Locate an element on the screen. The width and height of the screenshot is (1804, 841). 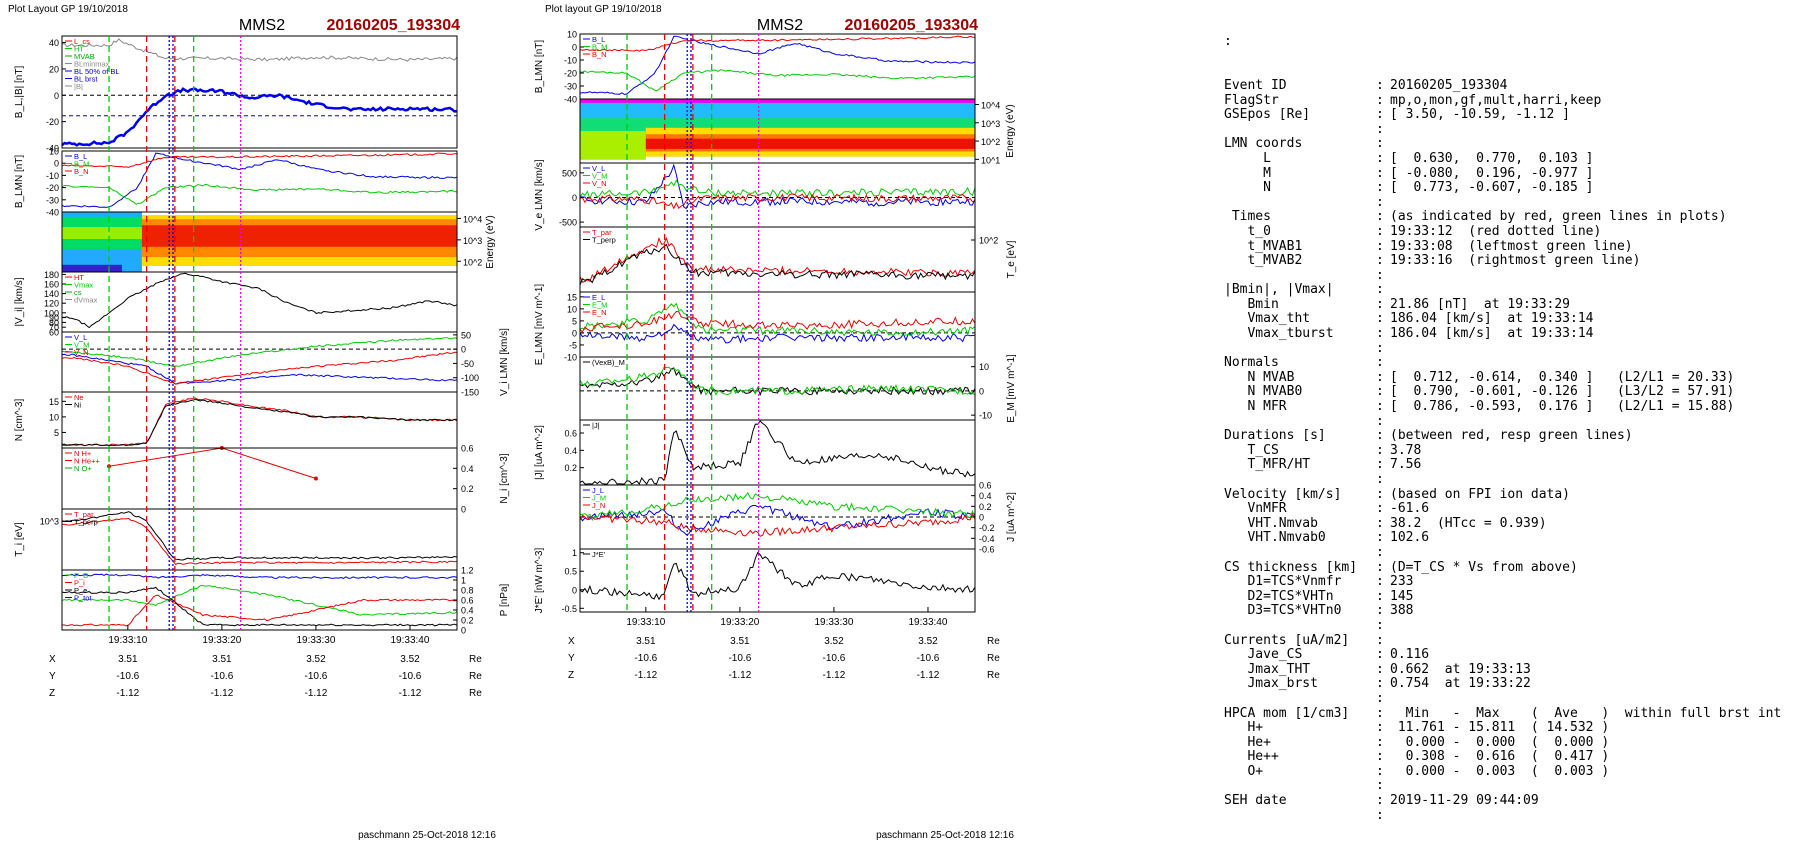
panel-right-1: 10^1 10^2 10^3 10^4 Energy (eV) is located at coordinates (797, 131).